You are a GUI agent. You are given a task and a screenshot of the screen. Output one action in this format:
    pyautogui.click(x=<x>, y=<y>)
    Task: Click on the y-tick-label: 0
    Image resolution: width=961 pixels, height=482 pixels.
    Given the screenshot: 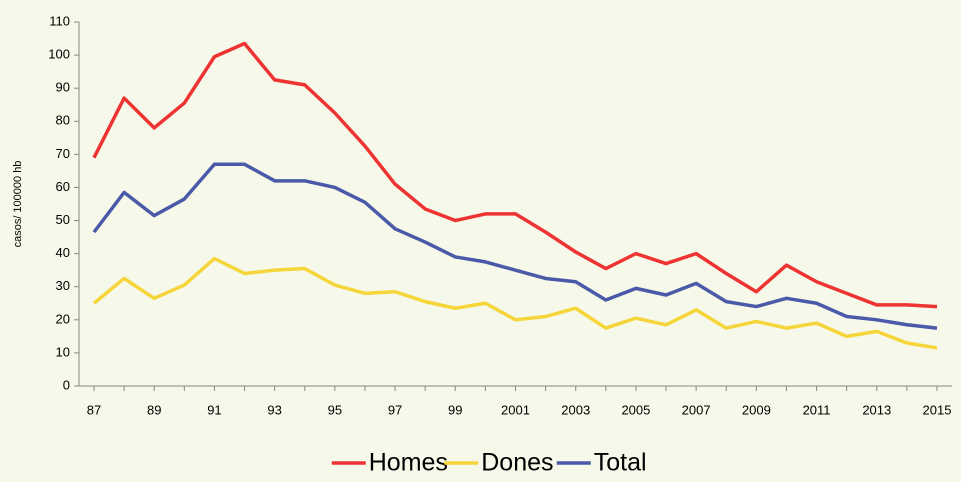 What is the action you would take?
    pyautogui.click(x=66, y=384)
    